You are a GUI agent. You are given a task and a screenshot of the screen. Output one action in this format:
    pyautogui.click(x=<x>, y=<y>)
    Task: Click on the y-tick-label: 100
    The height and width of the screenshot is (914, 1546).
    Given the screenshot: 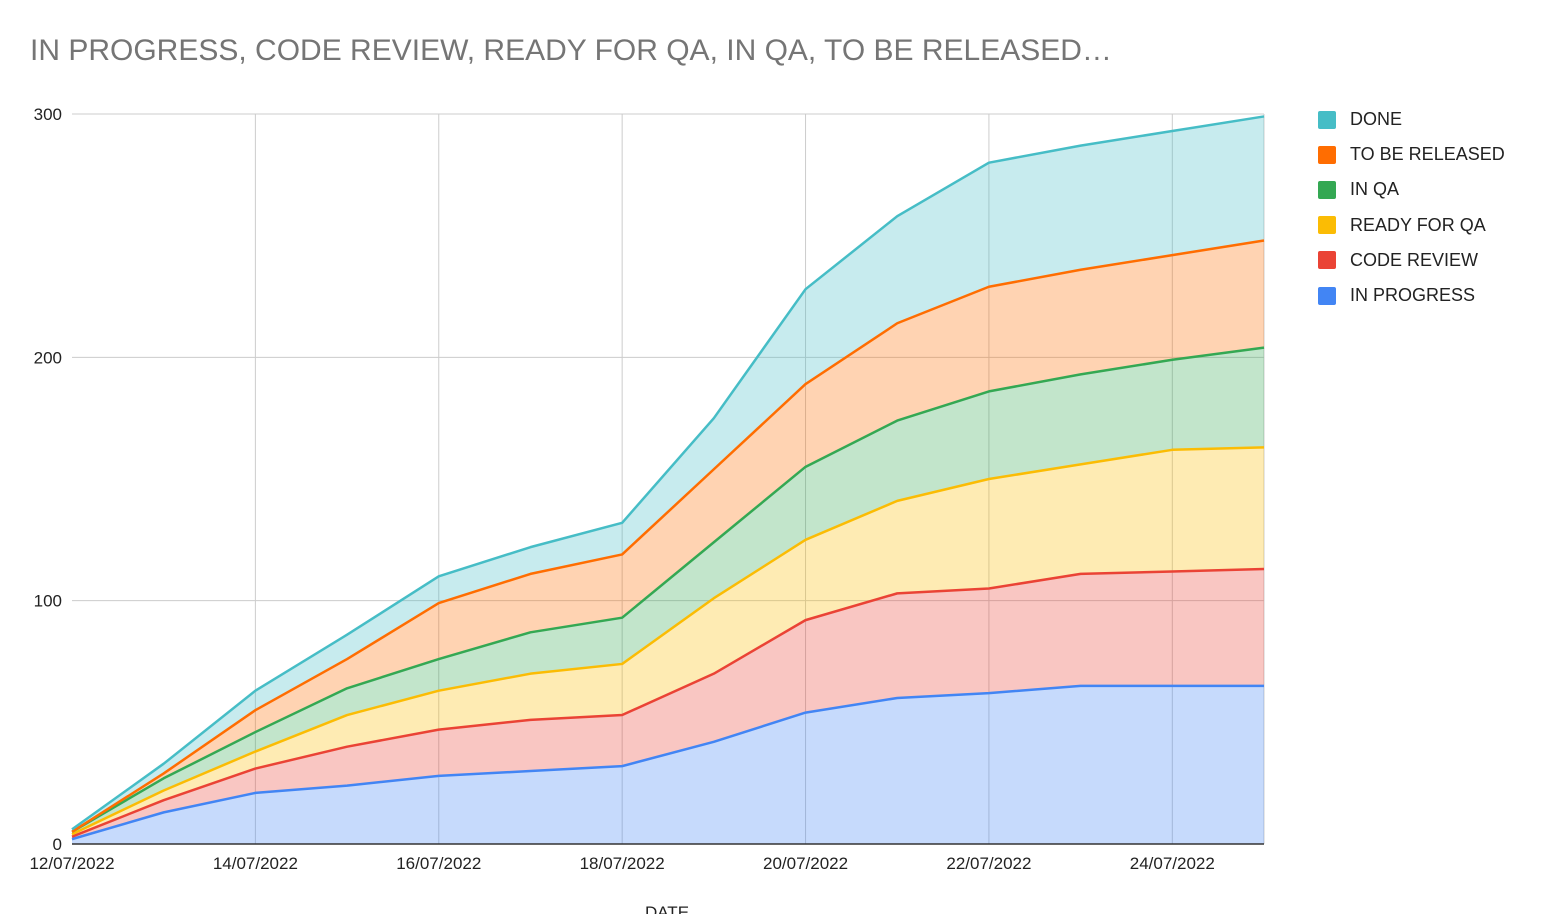 What is the action you would take?
    pyautogui.click(x=48, y=601)
    